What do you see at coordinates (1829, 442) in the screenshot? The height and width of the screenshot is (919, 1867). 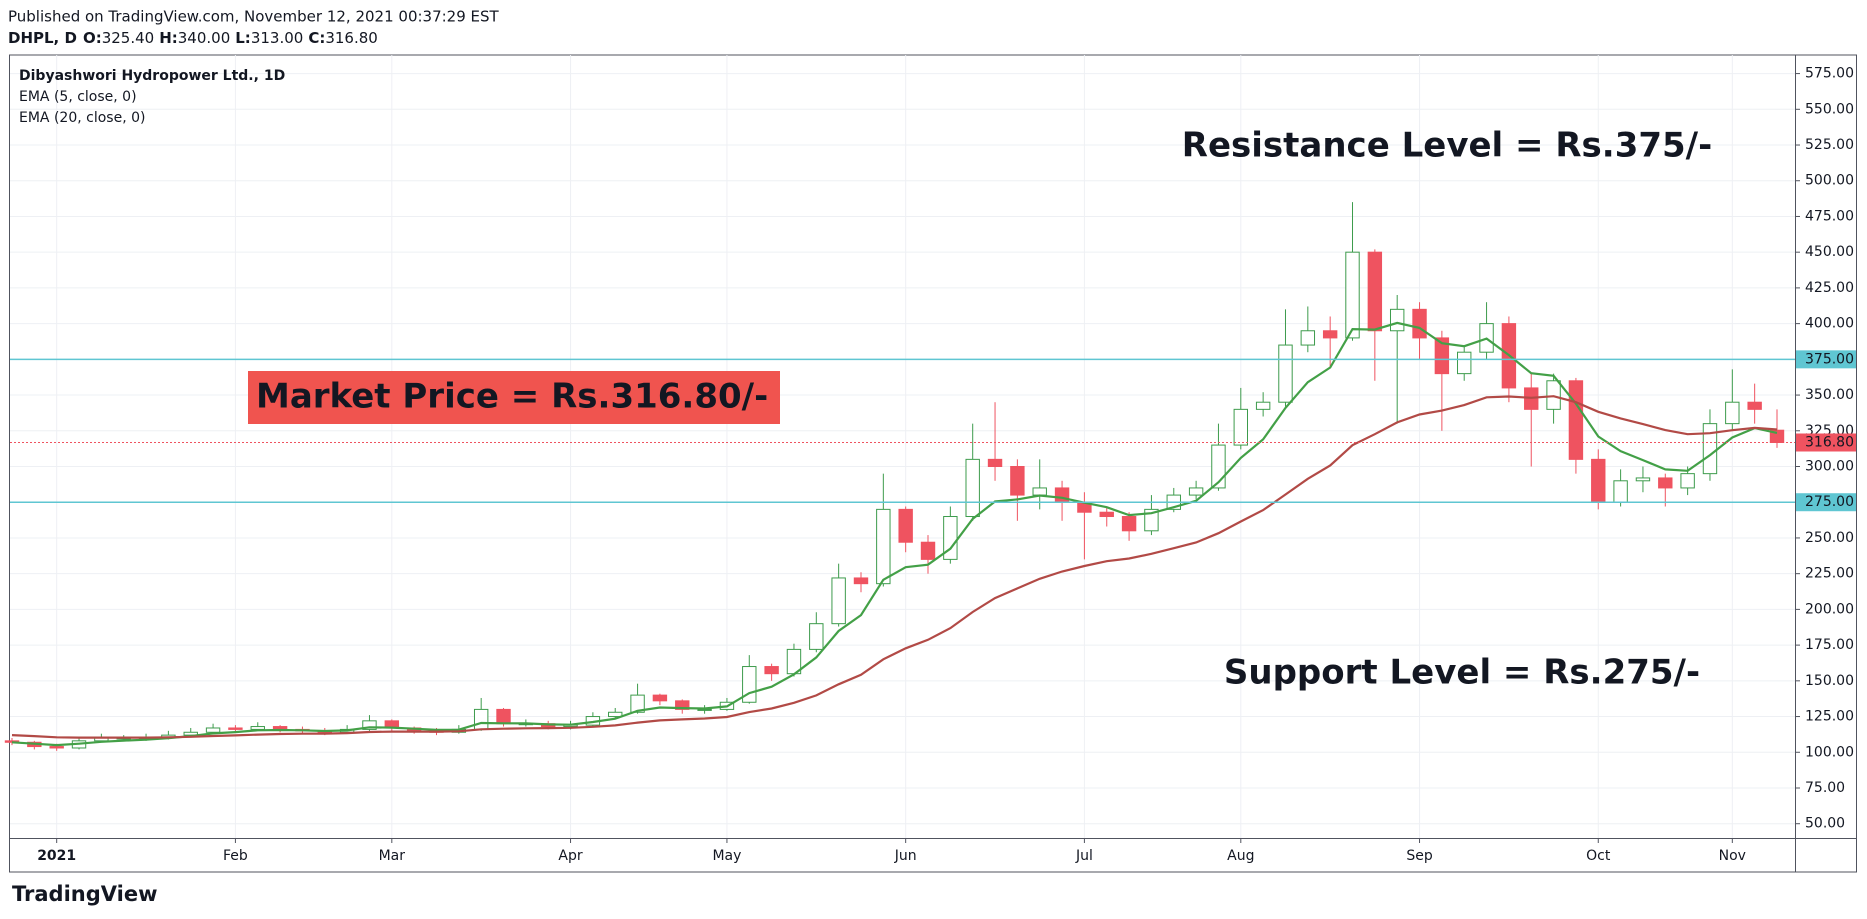 I see `last-price-label: 316.80` at bounding box center [1829, 442].